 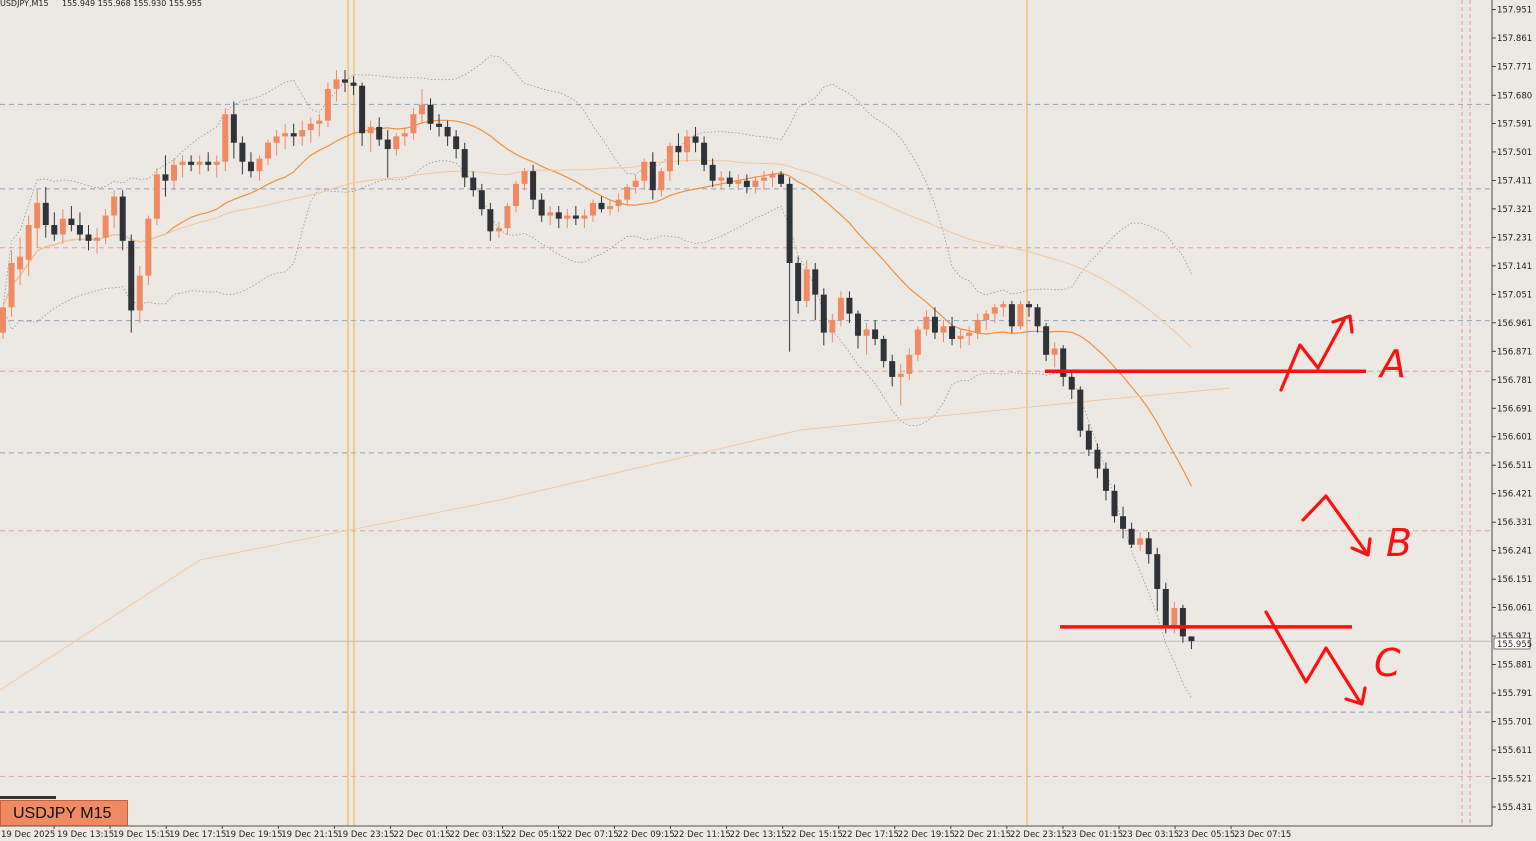 I want to click on symbol-badge-bar, so click(x=28, y=797).